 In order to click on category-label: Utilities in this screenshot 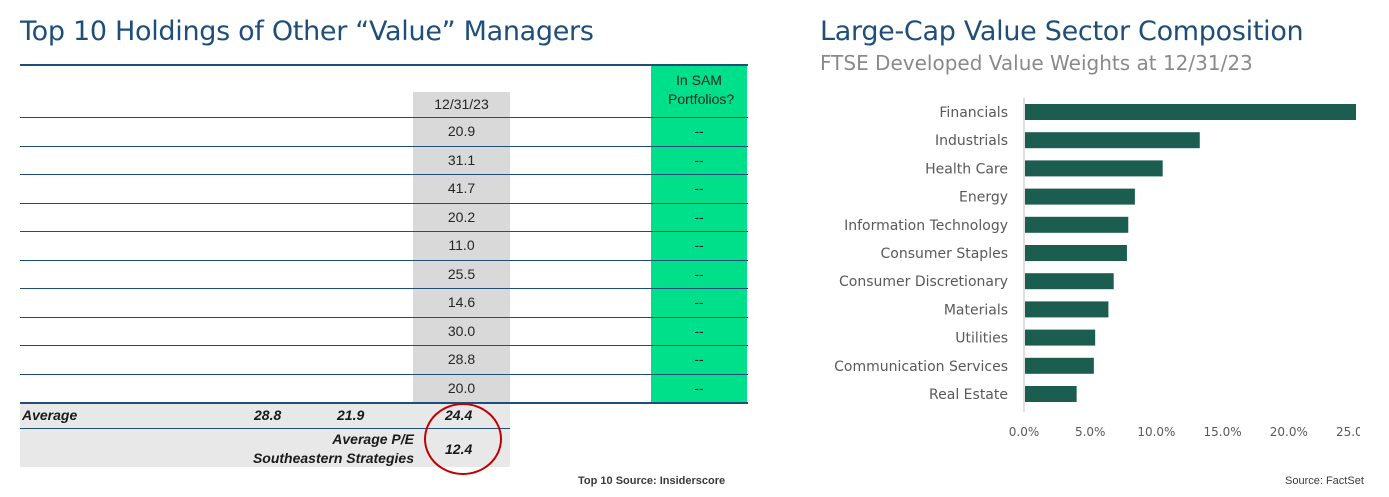, I will do `click(981, 339)`.